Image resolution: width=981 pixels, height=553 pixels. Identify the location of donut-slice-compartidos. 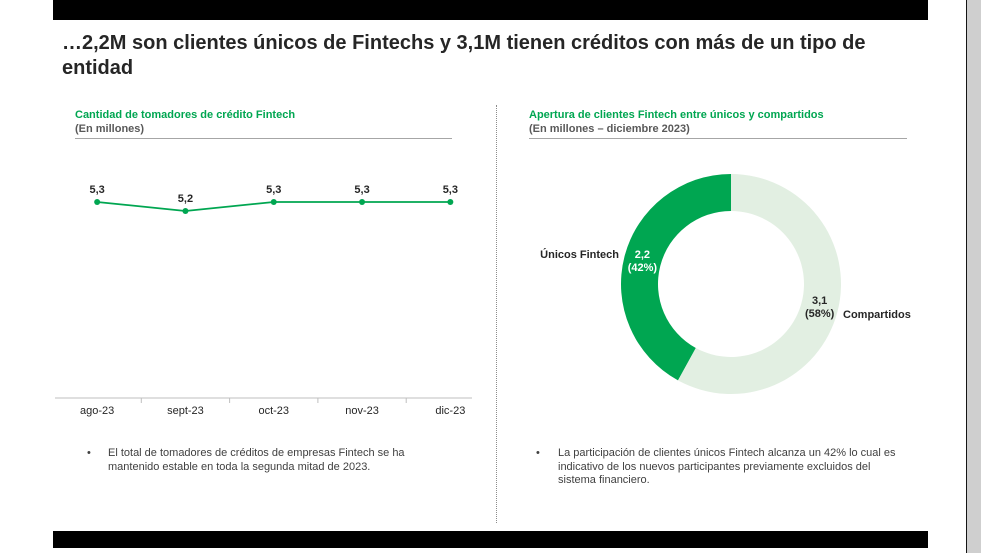
(759, 284).